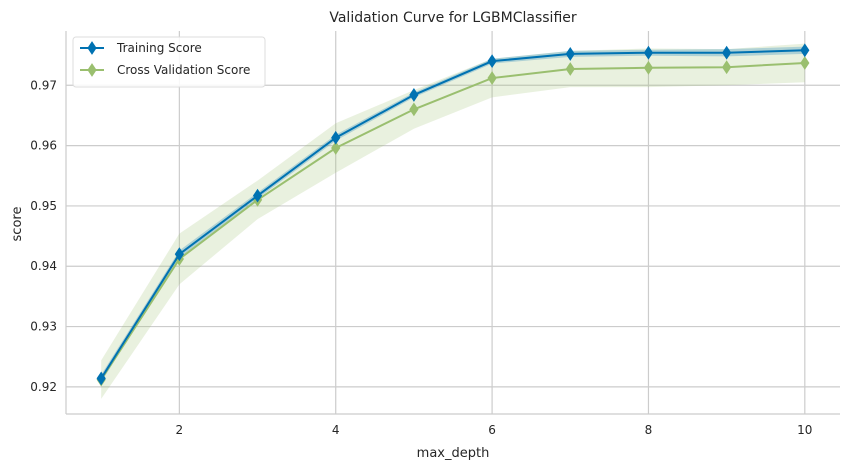  What do you see at coordinates (43, 327) in the screenshot?
I see `y-tick-label: 0.93` at bounding box center [43, 327].